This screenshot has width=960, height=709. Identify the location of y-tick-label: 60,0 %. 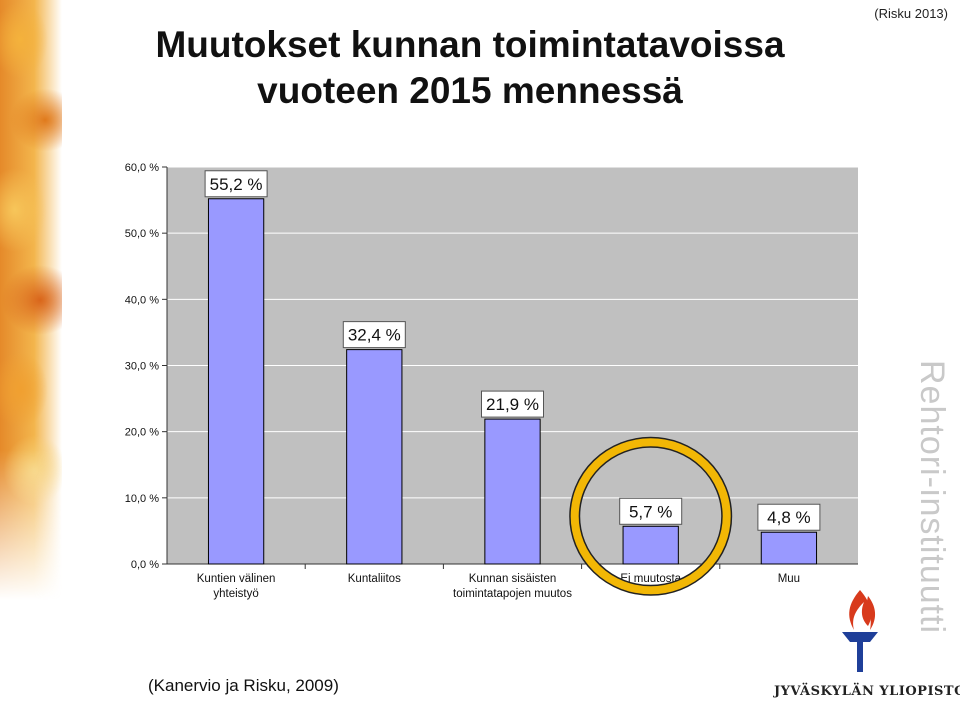
(142, 168).